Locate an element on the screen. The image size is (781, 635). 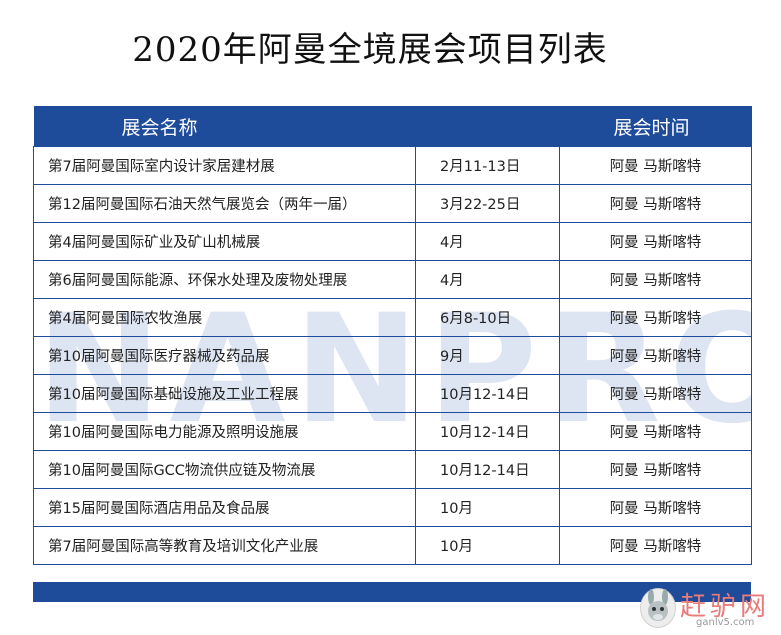
logo-text: 赶驴网 is located at coordinates (725, 607).